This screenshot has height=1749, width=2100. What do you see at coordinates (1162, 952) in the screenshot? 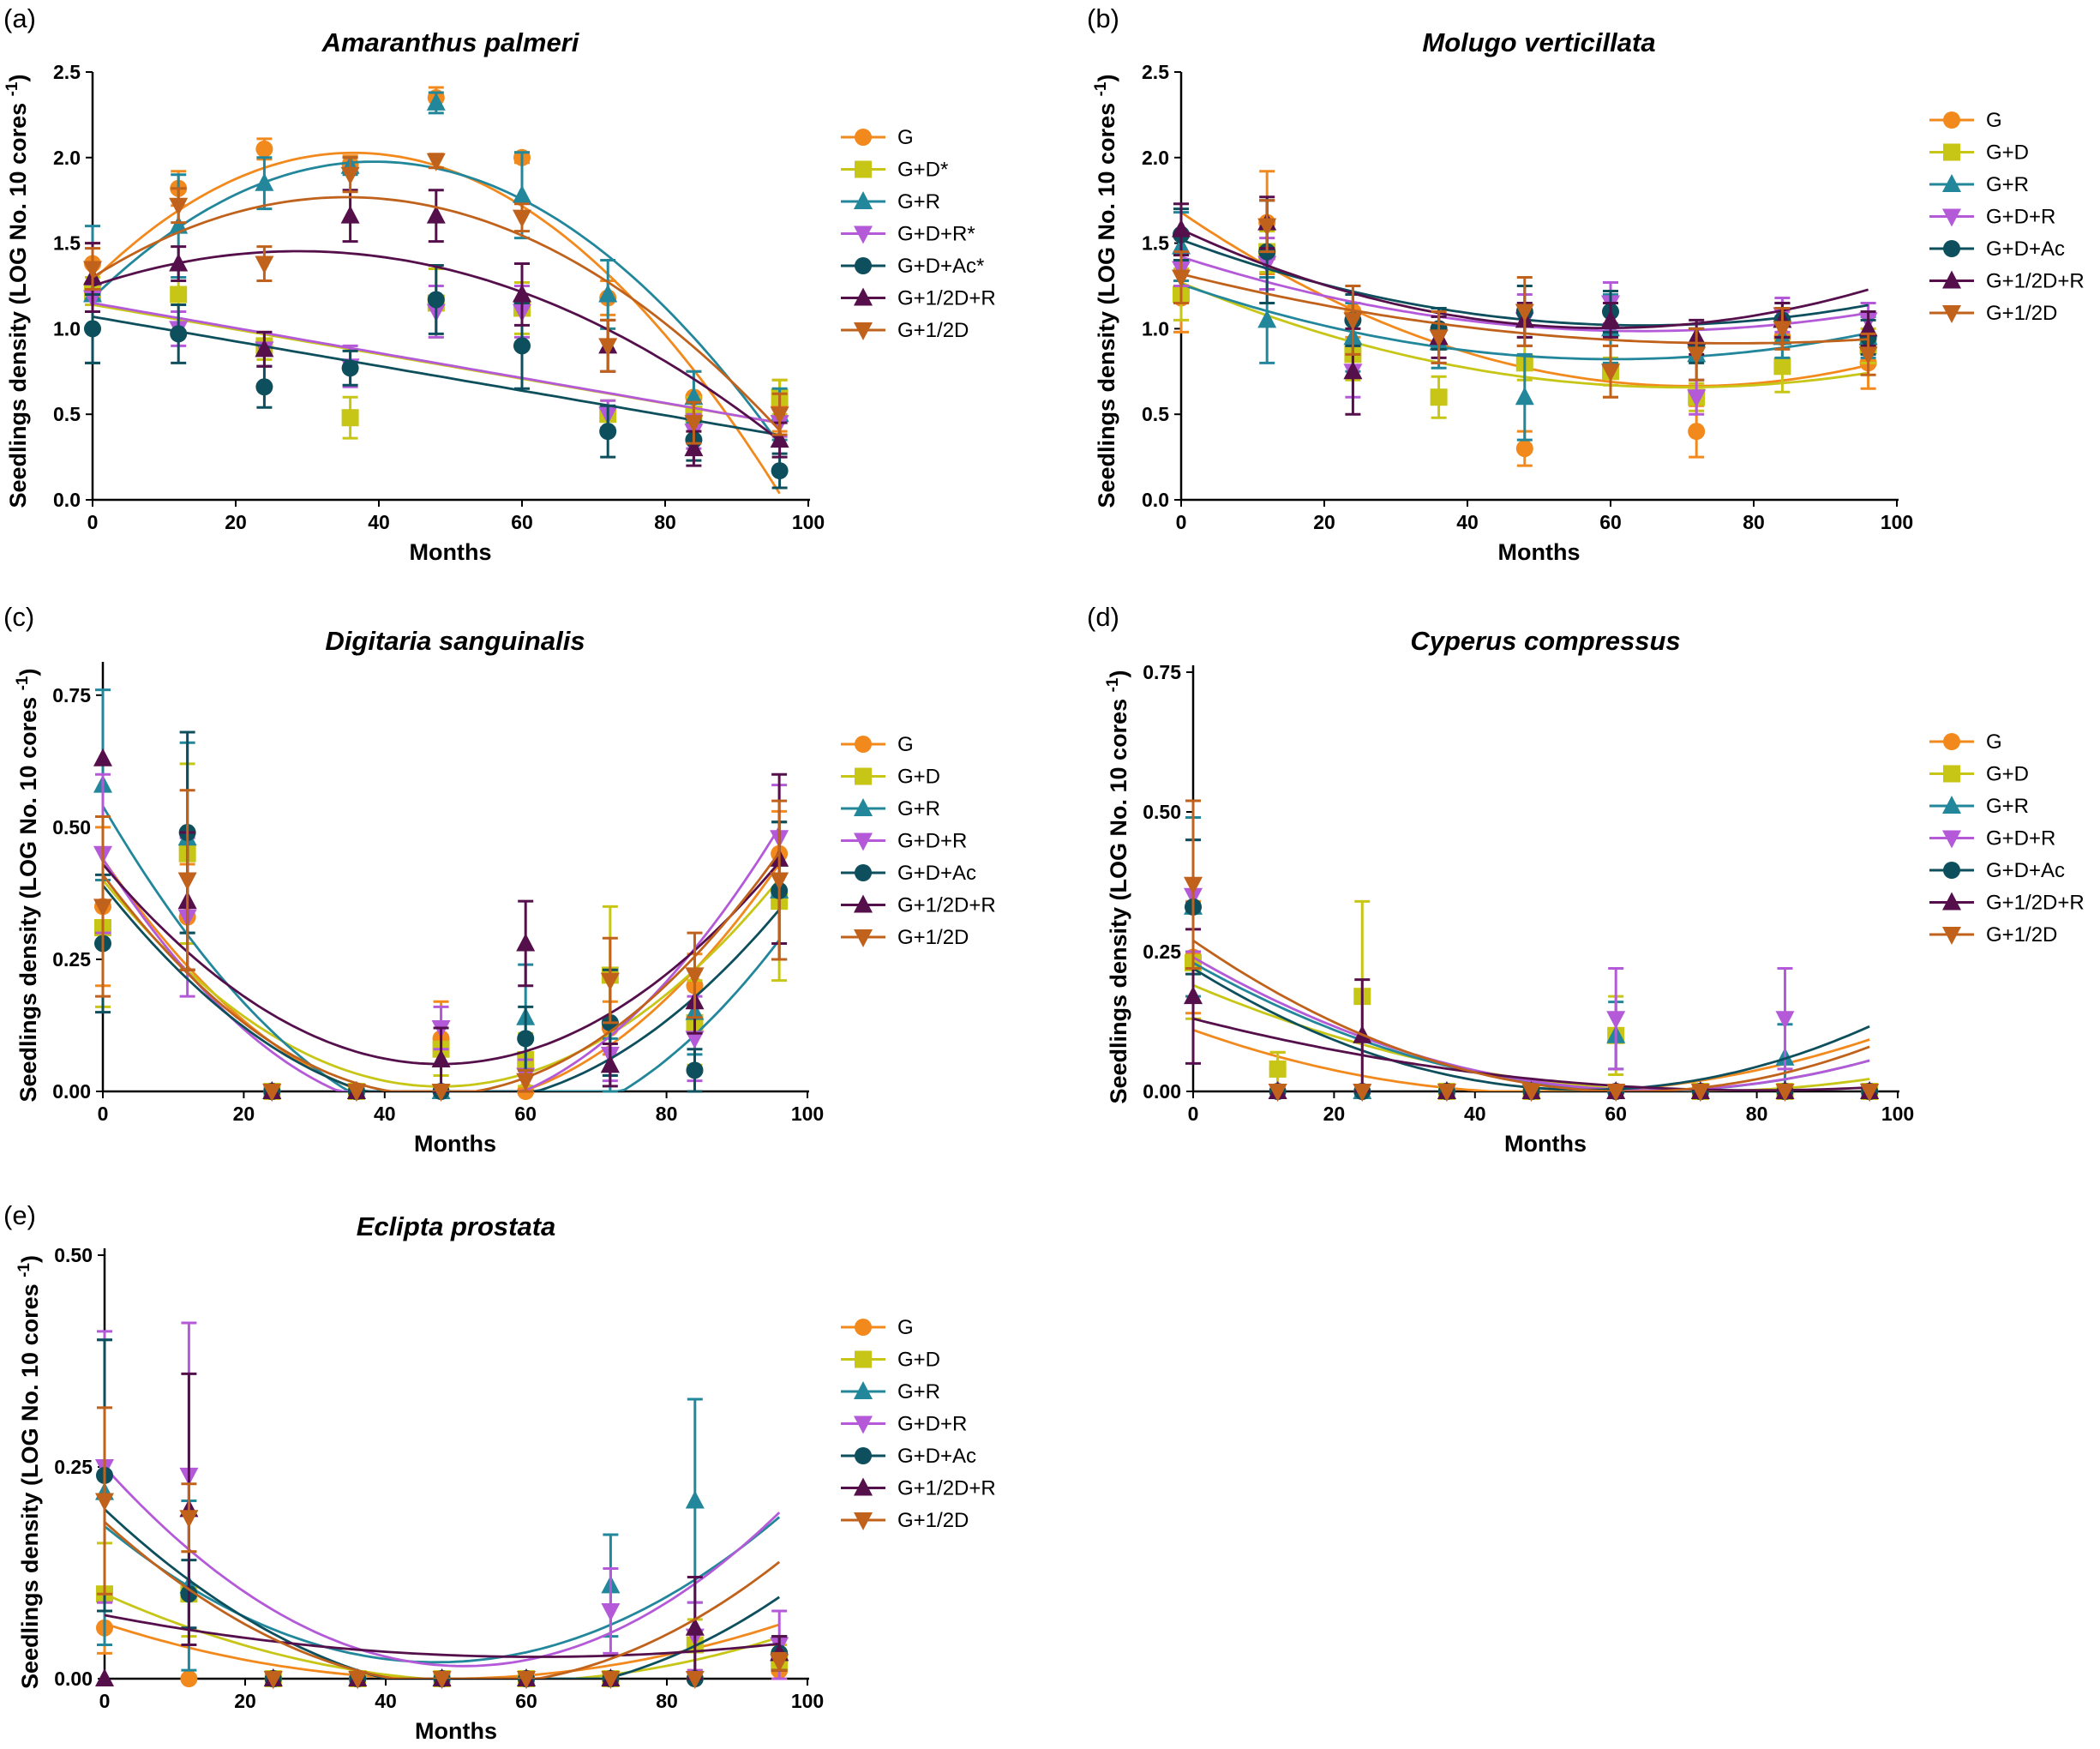
I see `y-tick-label: 0.25` at bounding box center [1162, 952].